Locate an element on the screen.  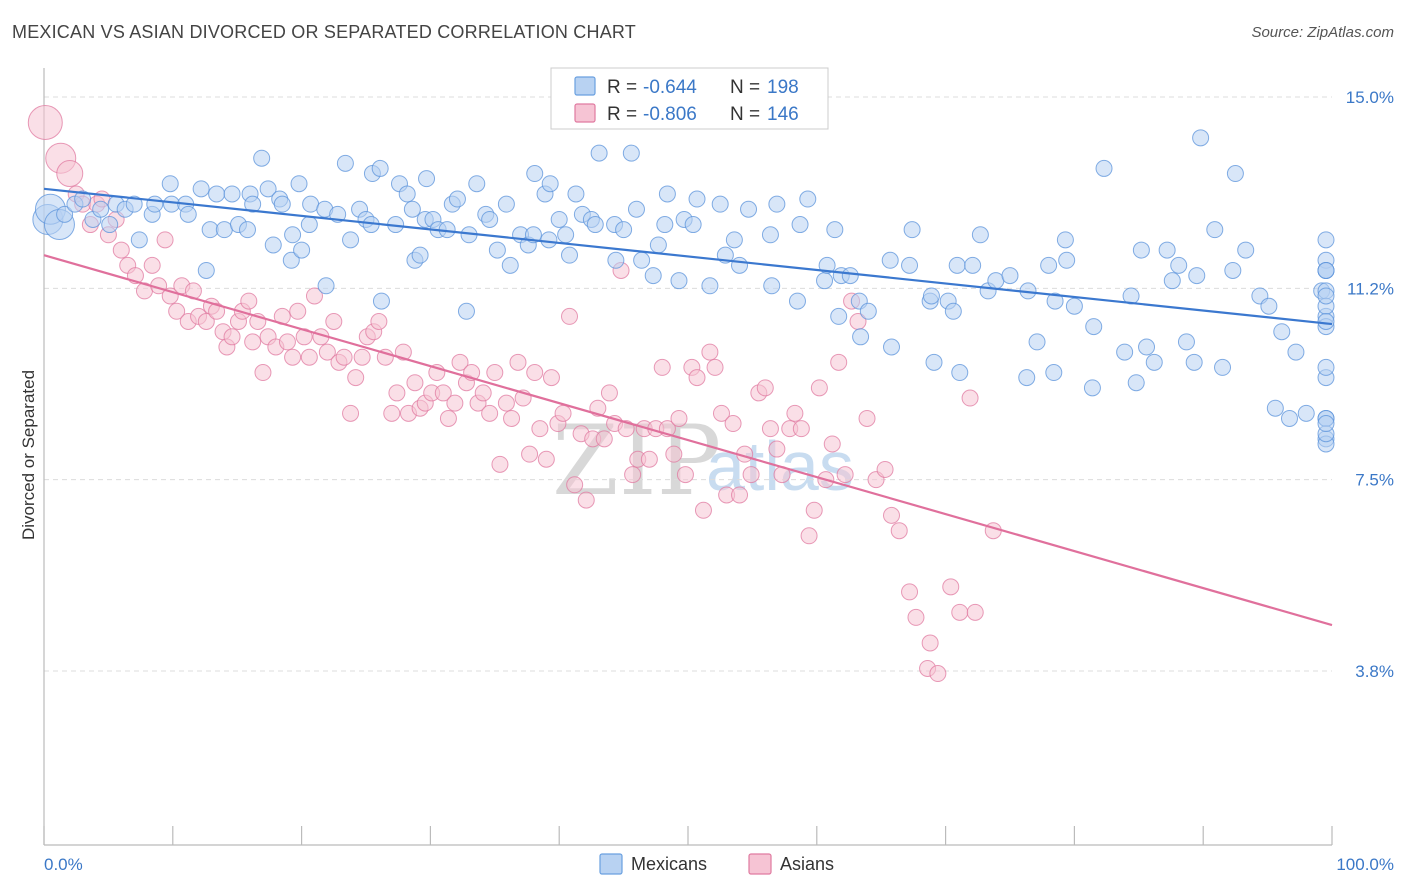
trend-line-mexicans is located at coordinates (688, 256).